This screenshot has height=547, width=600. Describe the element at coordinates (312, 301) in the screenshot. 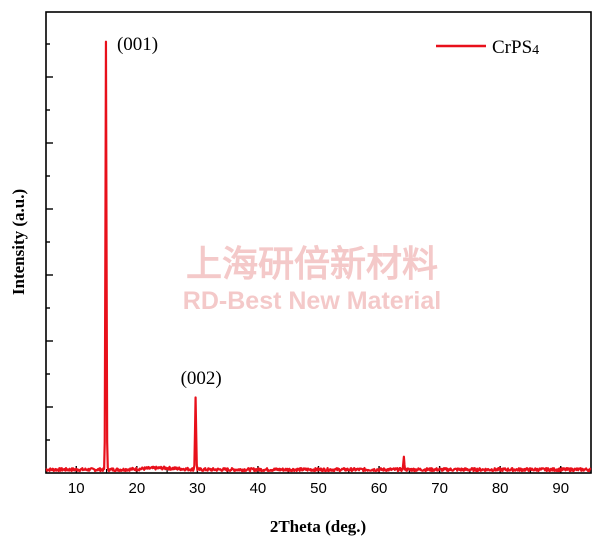

I see `watermark-english: RD-Best New Material` at that location.